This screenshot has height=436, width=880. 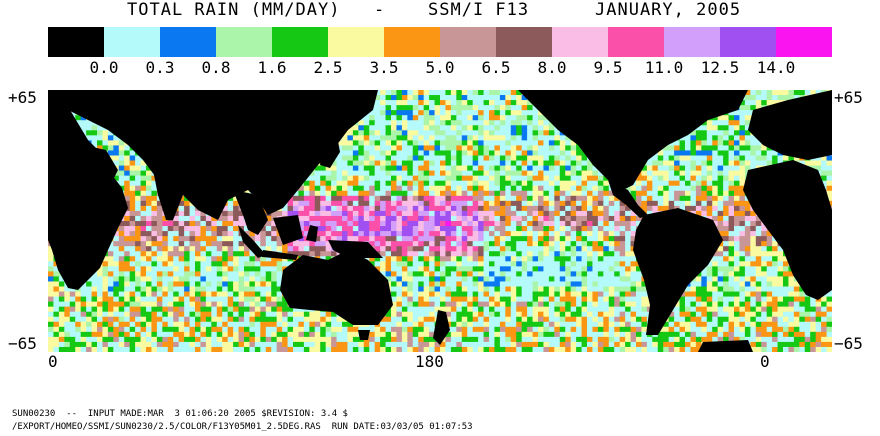 What do you see at coordinates (234, 10) in the screenshot?
I see `title-variable: TOTAL RAIN (MM/DAY)` at bounding box center [234, 10].